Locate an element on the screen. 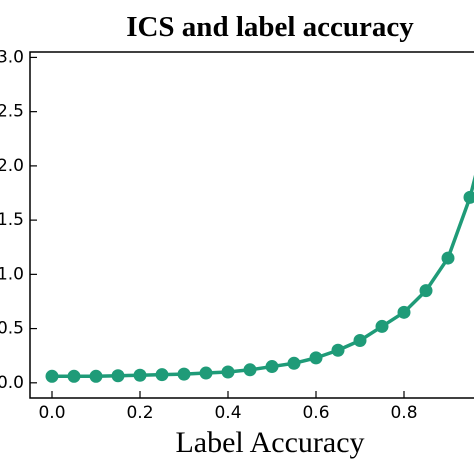  y-tick-label: 0.0 is located at coordinates (12, 383).